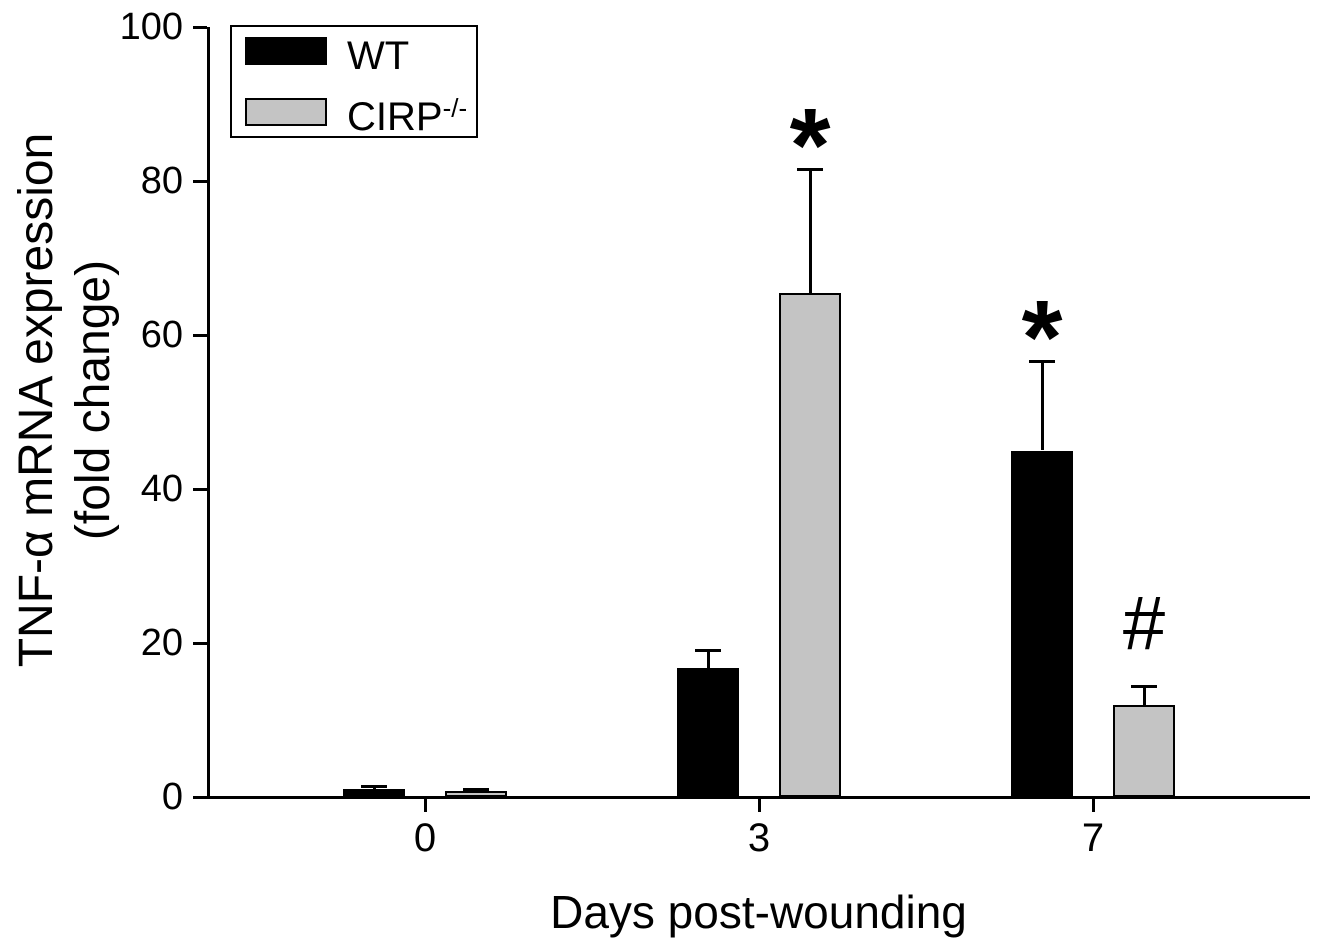 The width and height of the screenshot is (1323, 945). What do you see at coordinates (1042, 623) in the screenshot?
I see `bar-wt-day7` at bounding box center [1042, 623].